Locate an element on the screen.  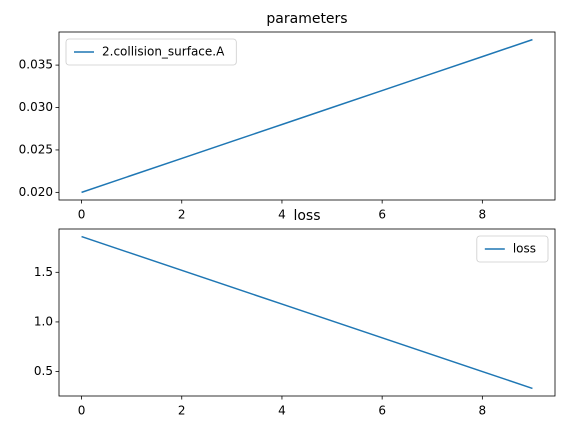
chart-title: loss is located at coordinates (306, 216).